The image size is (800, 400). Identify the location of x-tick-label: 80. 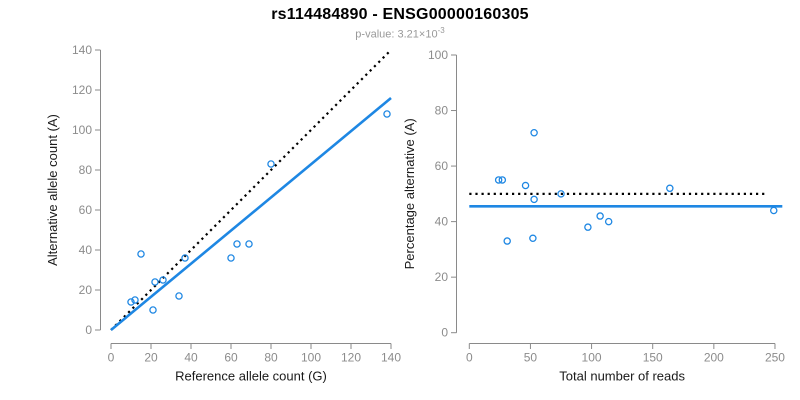
(271, 358).